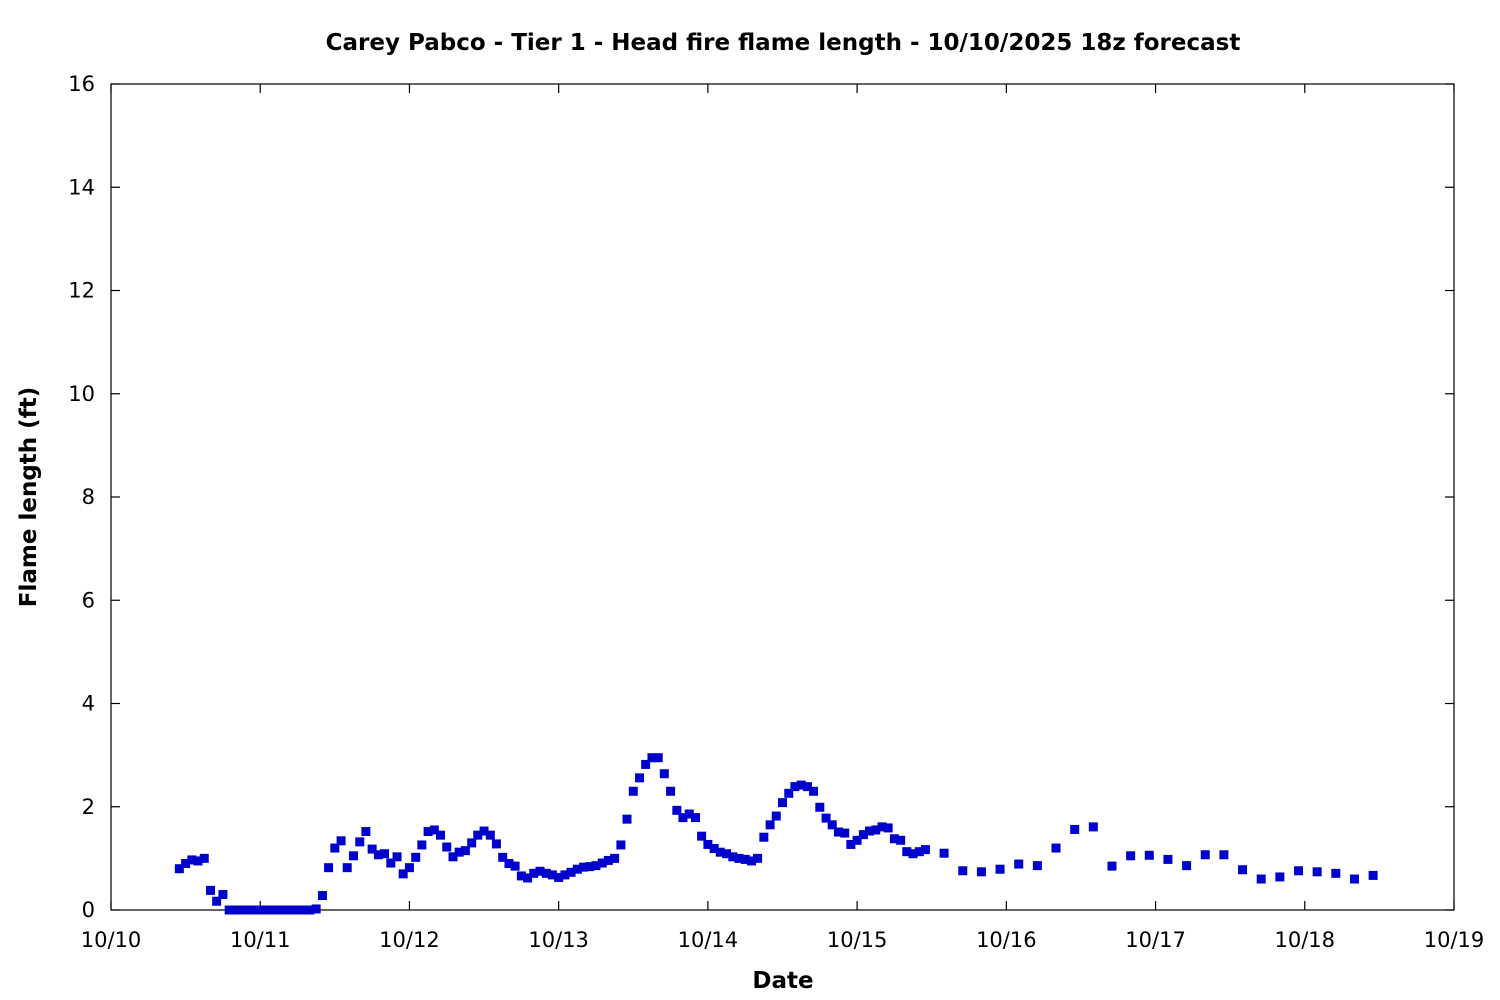  What do you see at coordinates (409, 940) in the screenshot?
I see `x-tick-label: 10/12` at bounding box center [409, 940].